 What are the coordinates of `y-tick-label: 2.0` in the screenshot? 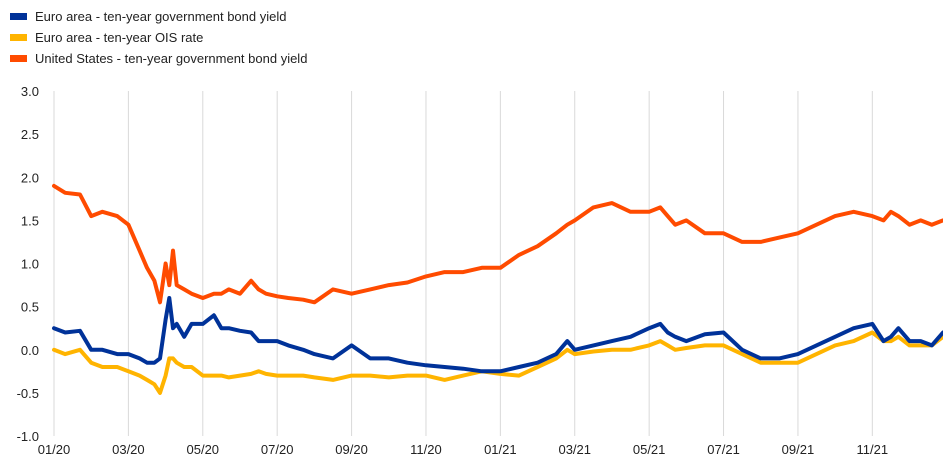 It's located at (30, 177).